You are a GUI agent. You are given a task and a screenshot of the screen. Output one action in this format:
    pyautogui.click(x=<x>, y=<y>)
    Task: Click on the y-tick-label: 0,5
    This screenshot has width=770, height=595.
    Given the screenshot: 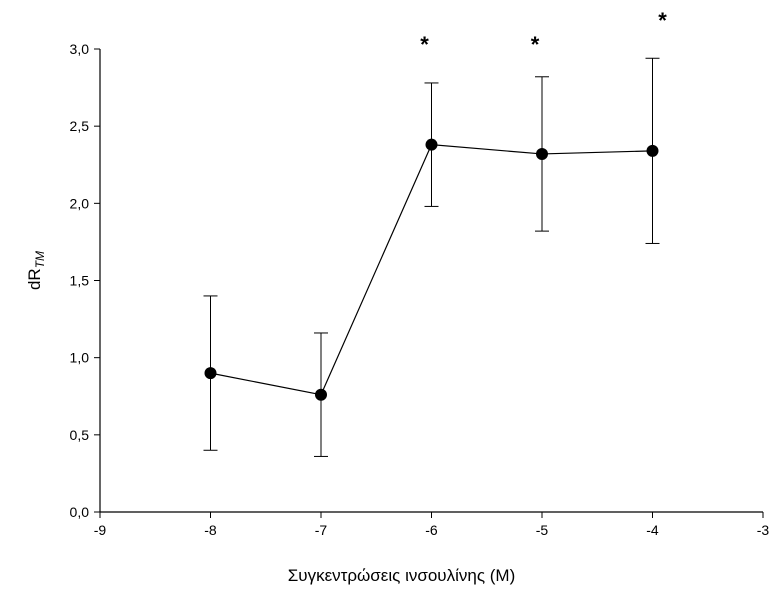 What is the action you would take?
    pyautogui.click(x=80, y=435)
    